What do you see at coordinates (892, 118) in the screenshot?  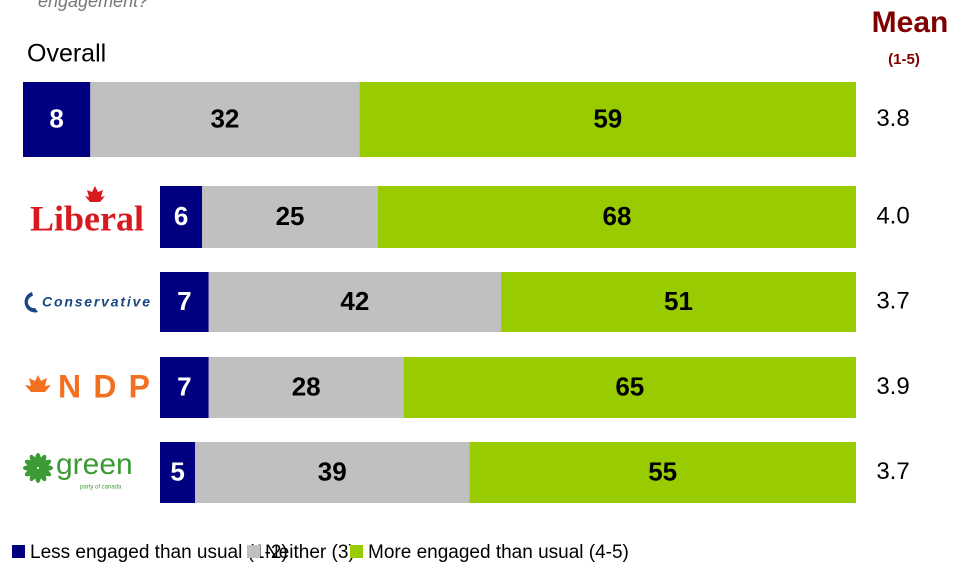 I see `mean-label: 3.8` at bounding box center [892, 118].